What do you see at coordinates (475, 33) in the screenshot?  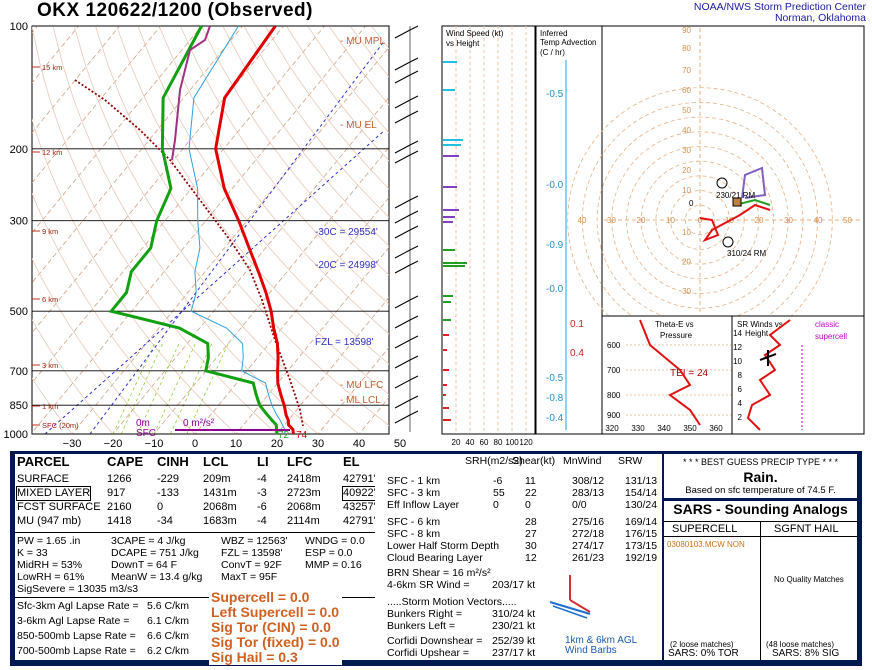 I see `wind-panel-title-1: Wind Speed (kt)` at bounding box center [475, 33].